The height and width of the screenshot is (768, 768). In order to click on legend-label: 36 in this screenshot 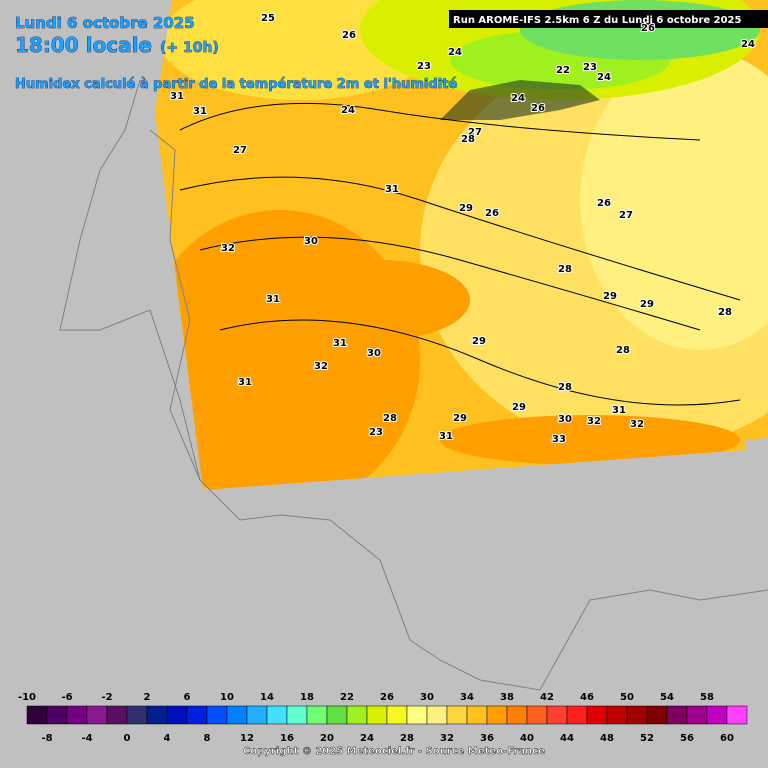, I will do `click(487, 738)`.